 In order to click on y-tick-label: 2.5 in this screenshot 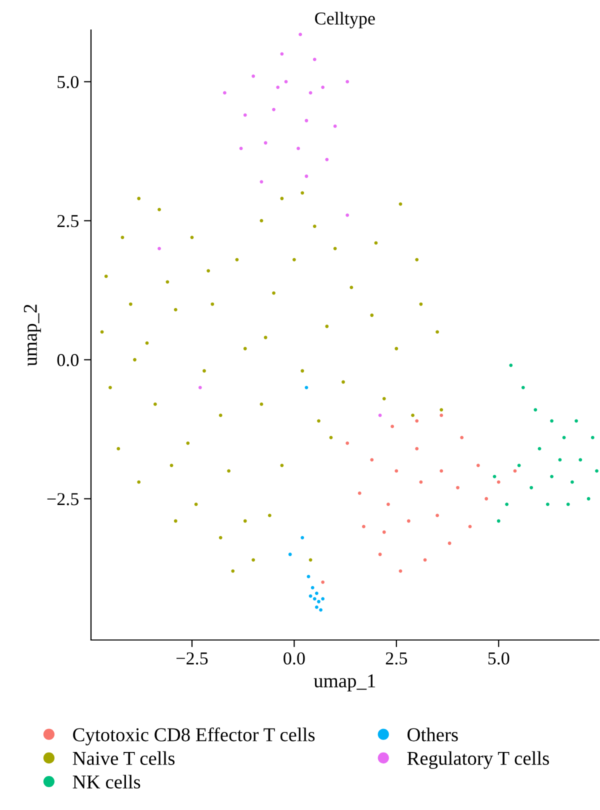, I will do `click(67, 221)`.